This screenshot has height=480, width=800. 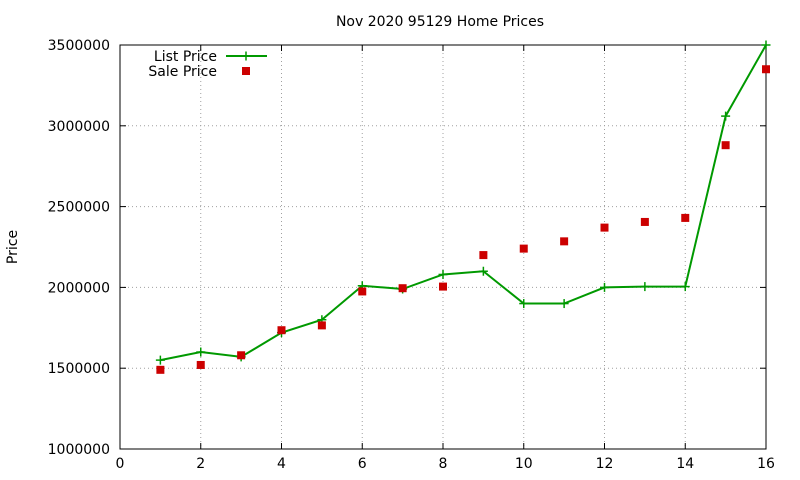 I want to click on x-tick-label: 12, so click(x=605, y=464).